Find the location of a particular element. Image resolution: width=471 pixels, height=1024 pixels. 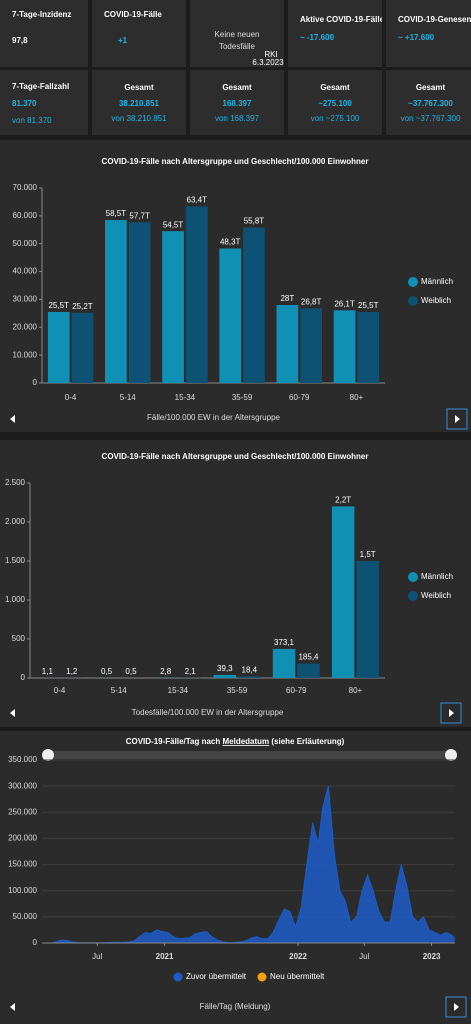

data-label: 28T is located at coordinates (287, 298).